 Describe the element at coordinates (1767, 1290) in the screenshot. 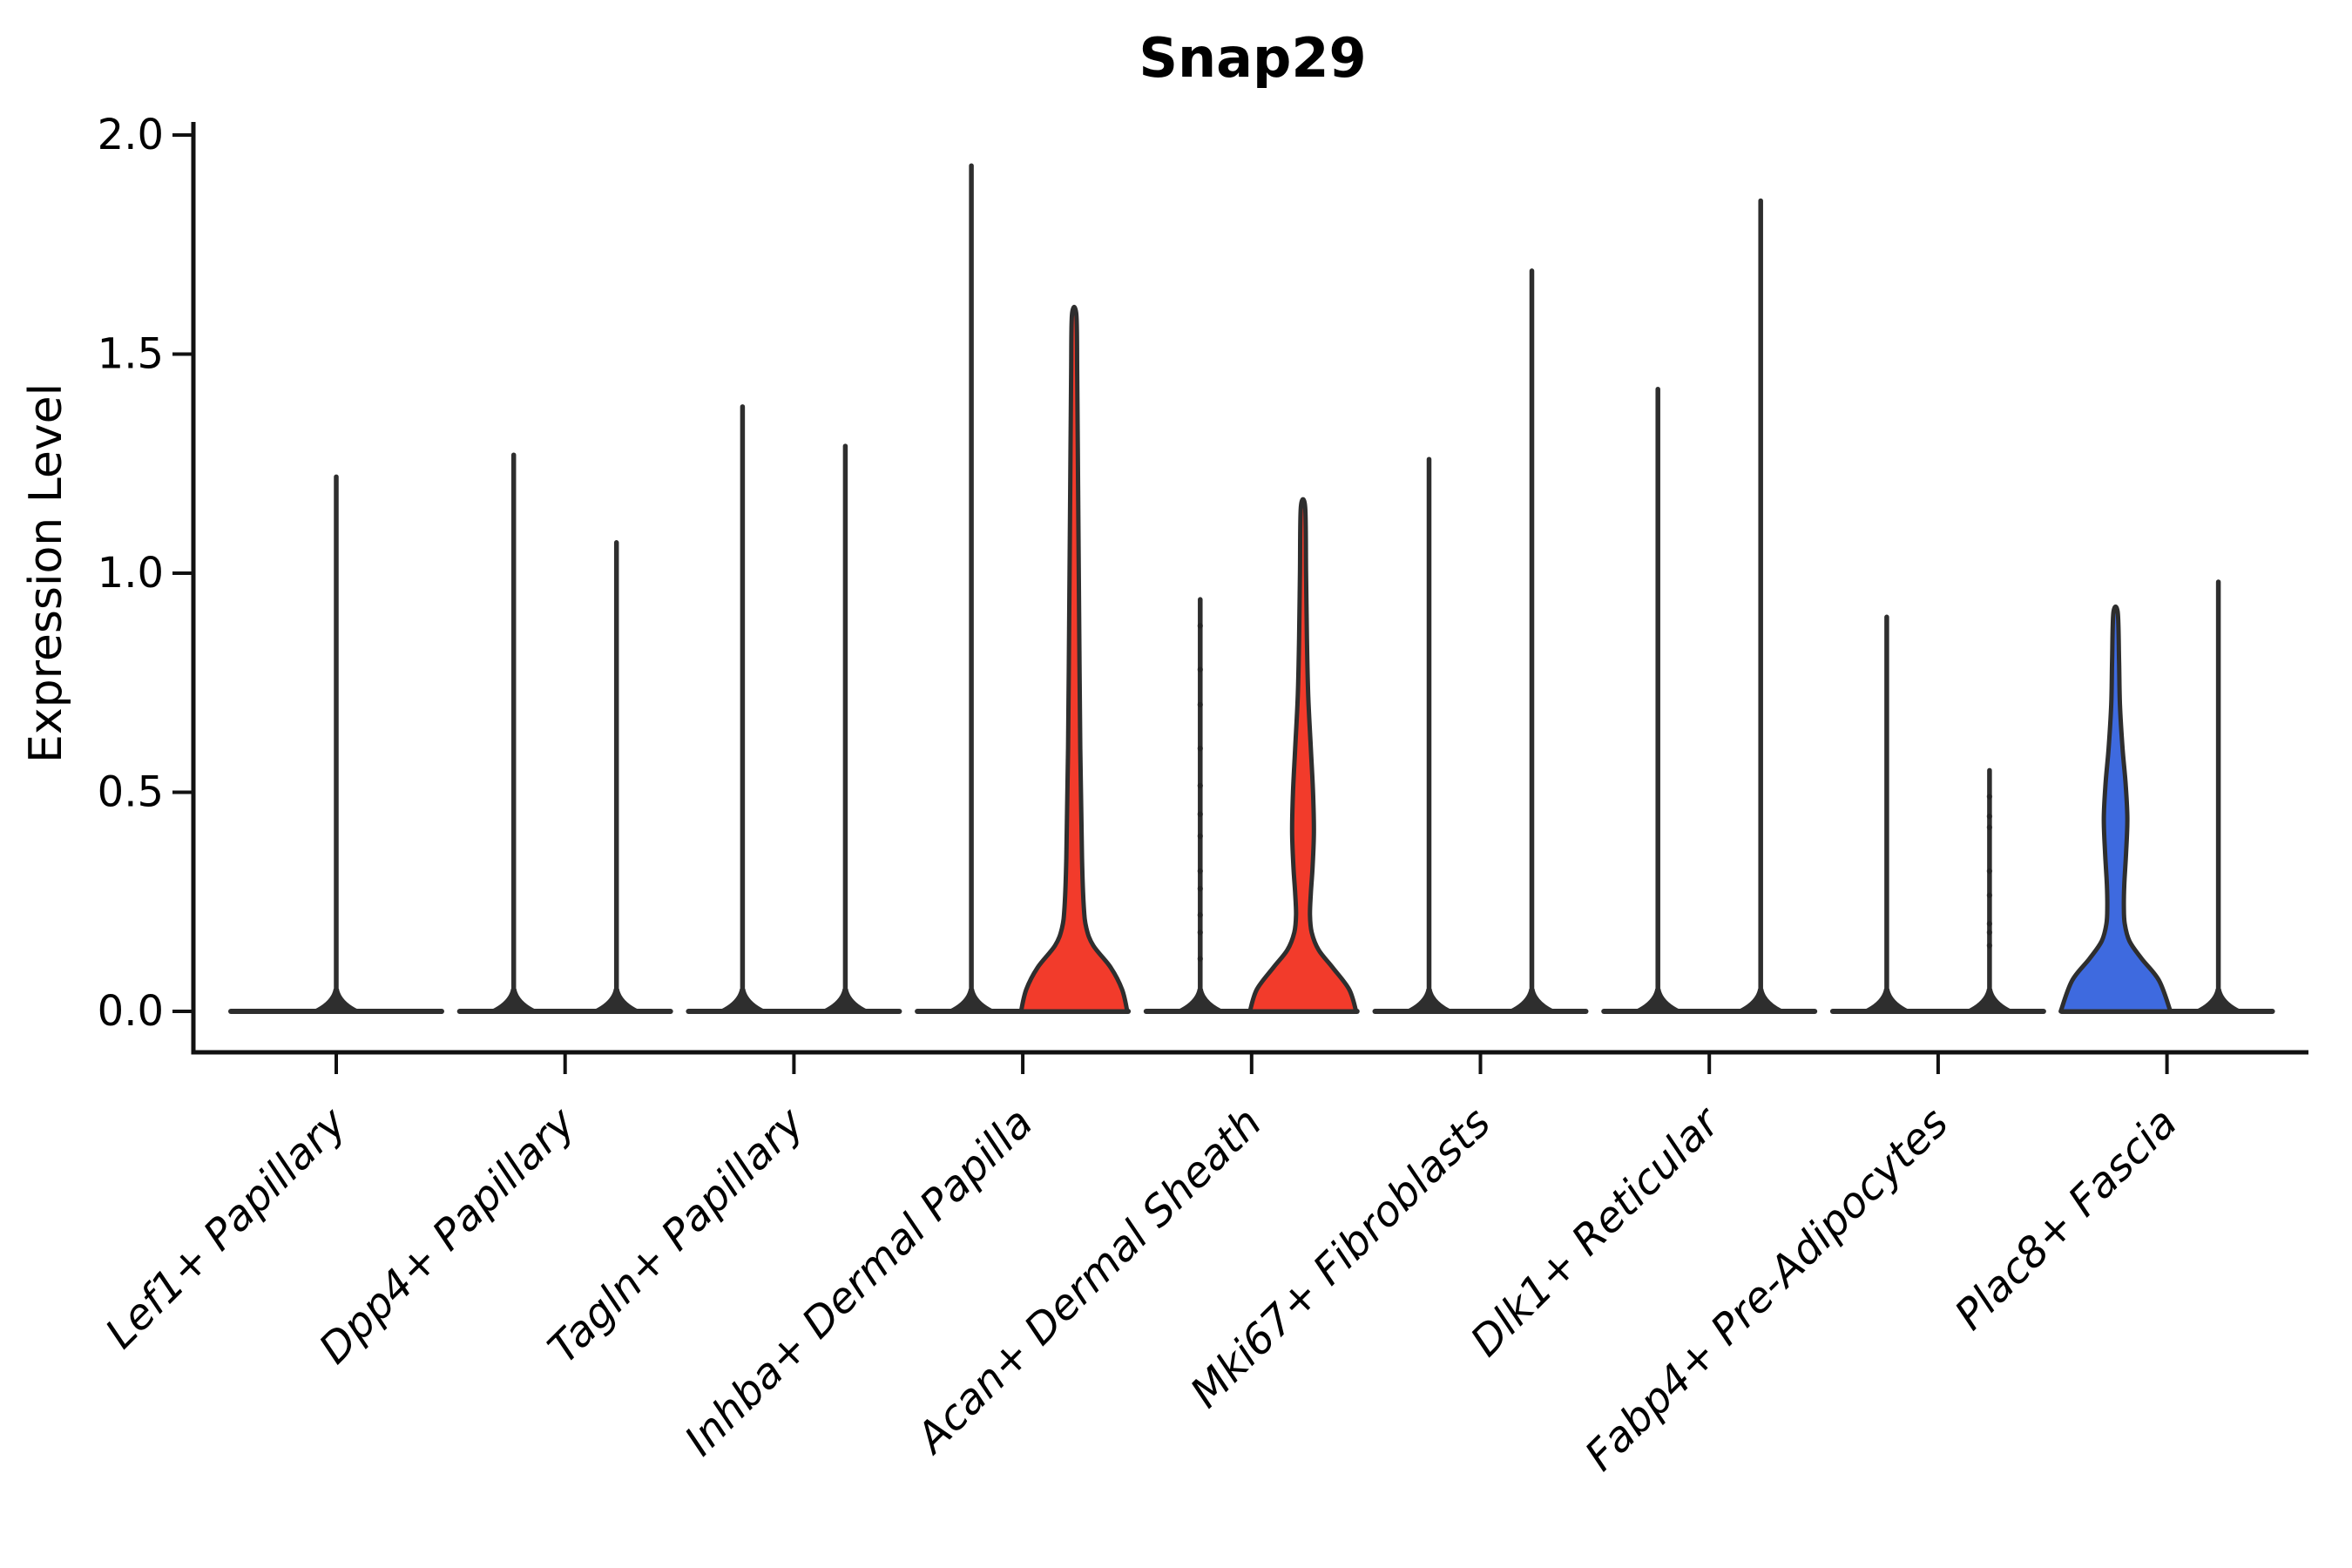

I see `x-tick-label: Fabp4+ Pre-Adipocytes` at that location.